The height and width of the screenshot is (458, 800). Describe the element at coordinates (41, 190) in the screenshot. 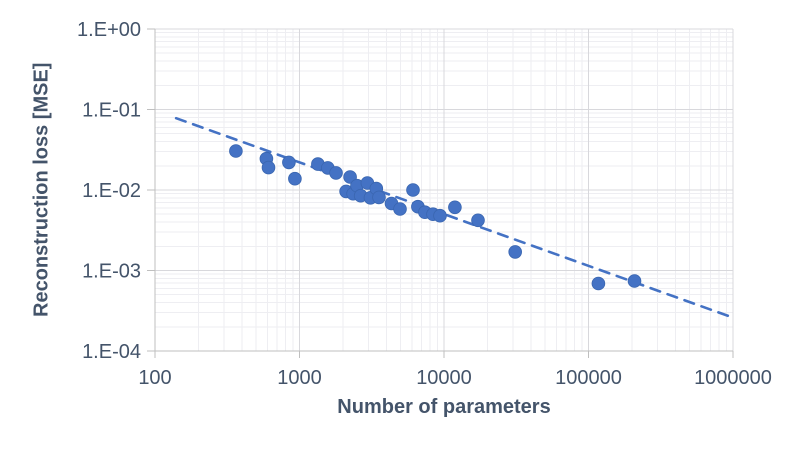

I see `y-axis-title: Reconstruction loss [MSE]` at that location.